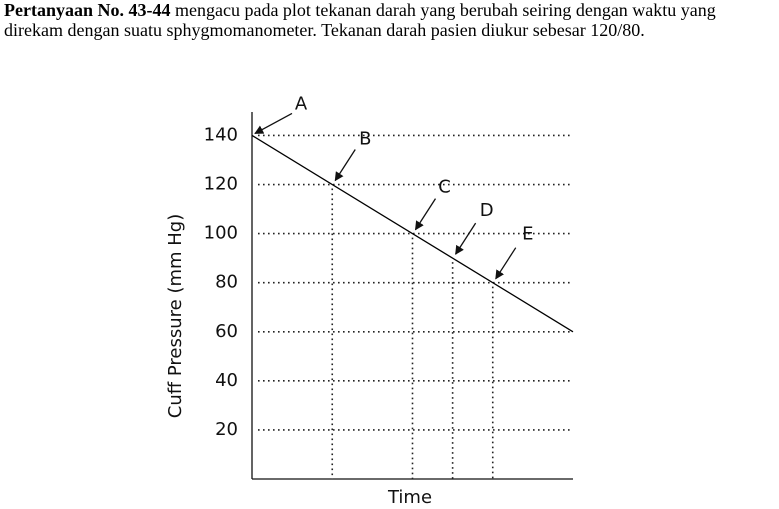 Image resolution: width=779 pixels, height=509 pixels. What do you see at coordinates (409, 497) in the screenshot?
I see `x-axis-label: Time` at bounding box center [409, 497].